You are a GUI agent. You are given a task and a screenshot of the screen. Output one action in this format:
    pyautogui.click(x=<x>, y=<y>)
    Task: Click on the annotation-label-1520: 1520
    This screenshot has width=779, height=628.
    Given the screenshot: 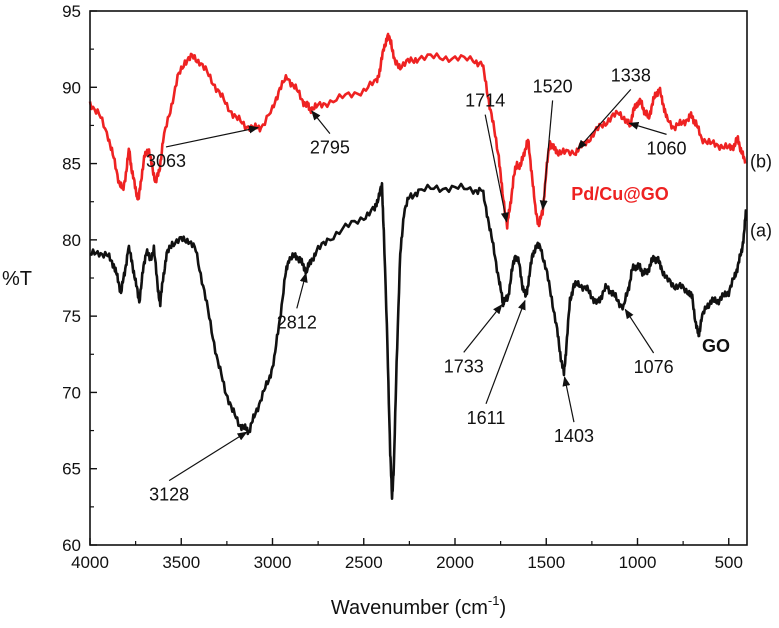 What is the action you would take?
    pyautogui.click(x=553, y=86)
    